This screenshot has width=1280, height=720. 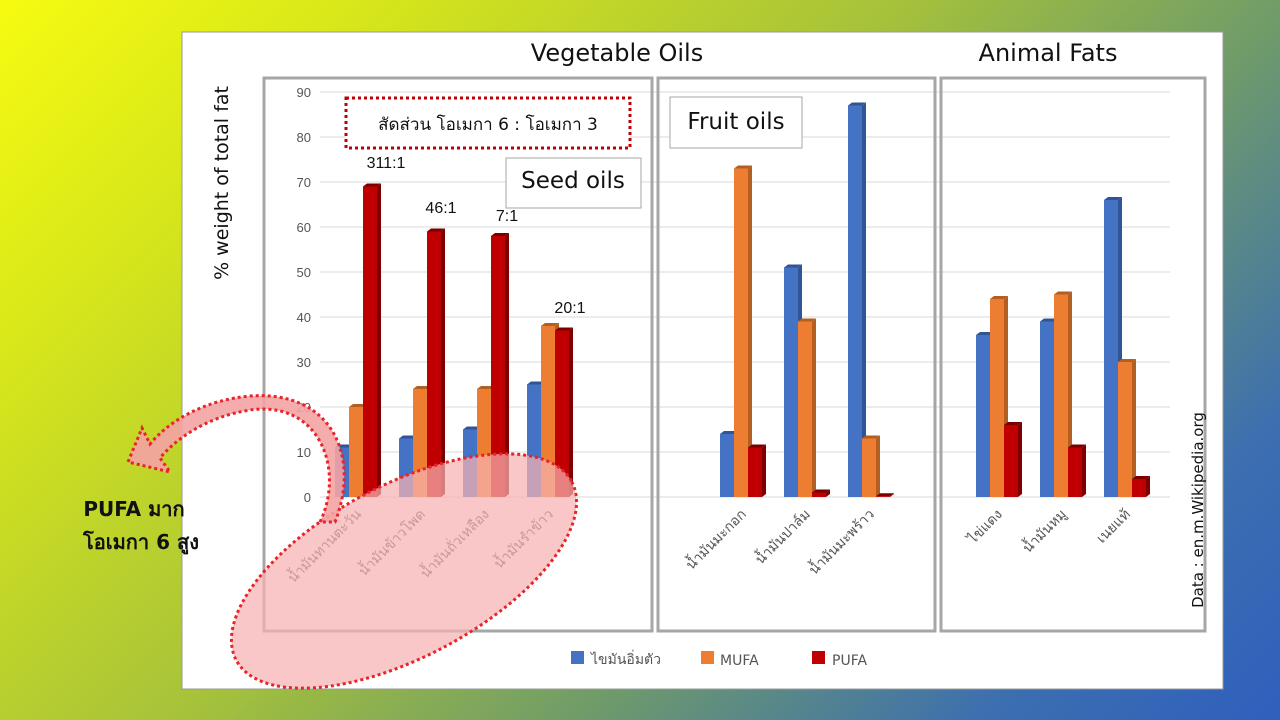 What do you see at coordinates (507, 216) in the screenshot?
I see `ratio-label: 7:1` at bounding box center [507, 216].